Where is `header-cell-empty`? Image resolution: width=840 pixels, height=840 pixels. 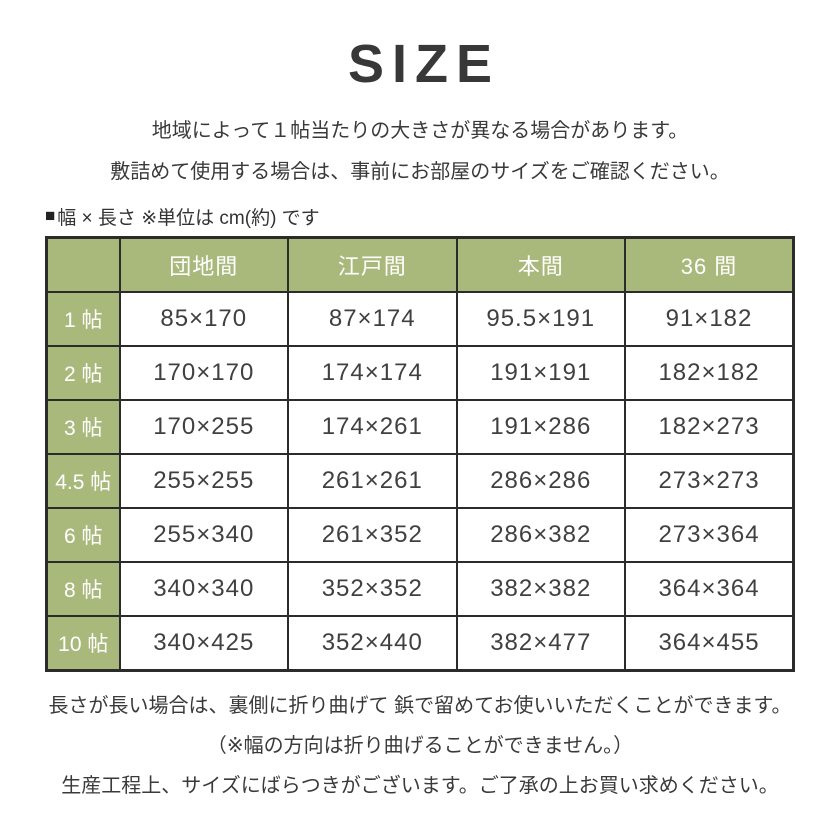 header-cell-empty is located at coordinates (83, 264).